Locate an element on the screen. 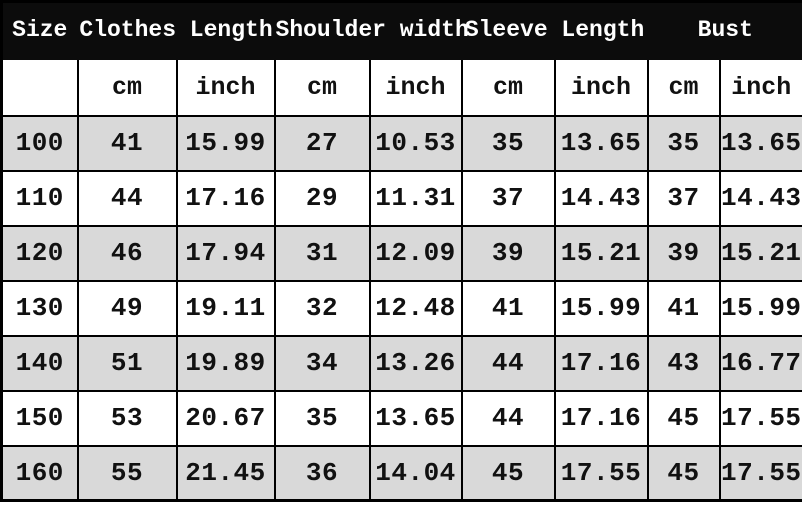 The height and width of the screenshot is (510, 802). data-cell: 13.26 is located at coordinates (415, 363).